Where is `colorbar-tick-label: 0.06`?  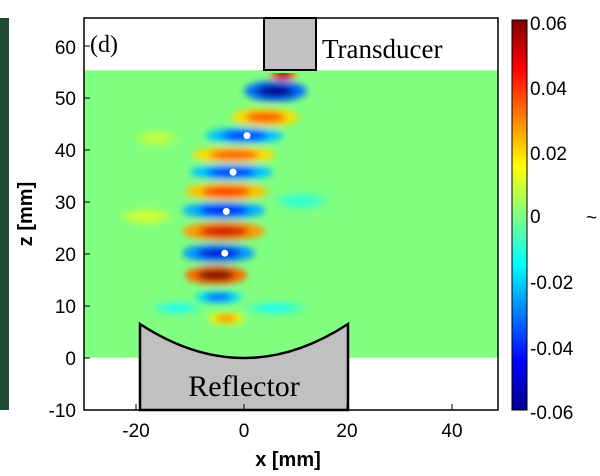
colorbar-tick-label: 0.06 is located at coordinates (548, 24).